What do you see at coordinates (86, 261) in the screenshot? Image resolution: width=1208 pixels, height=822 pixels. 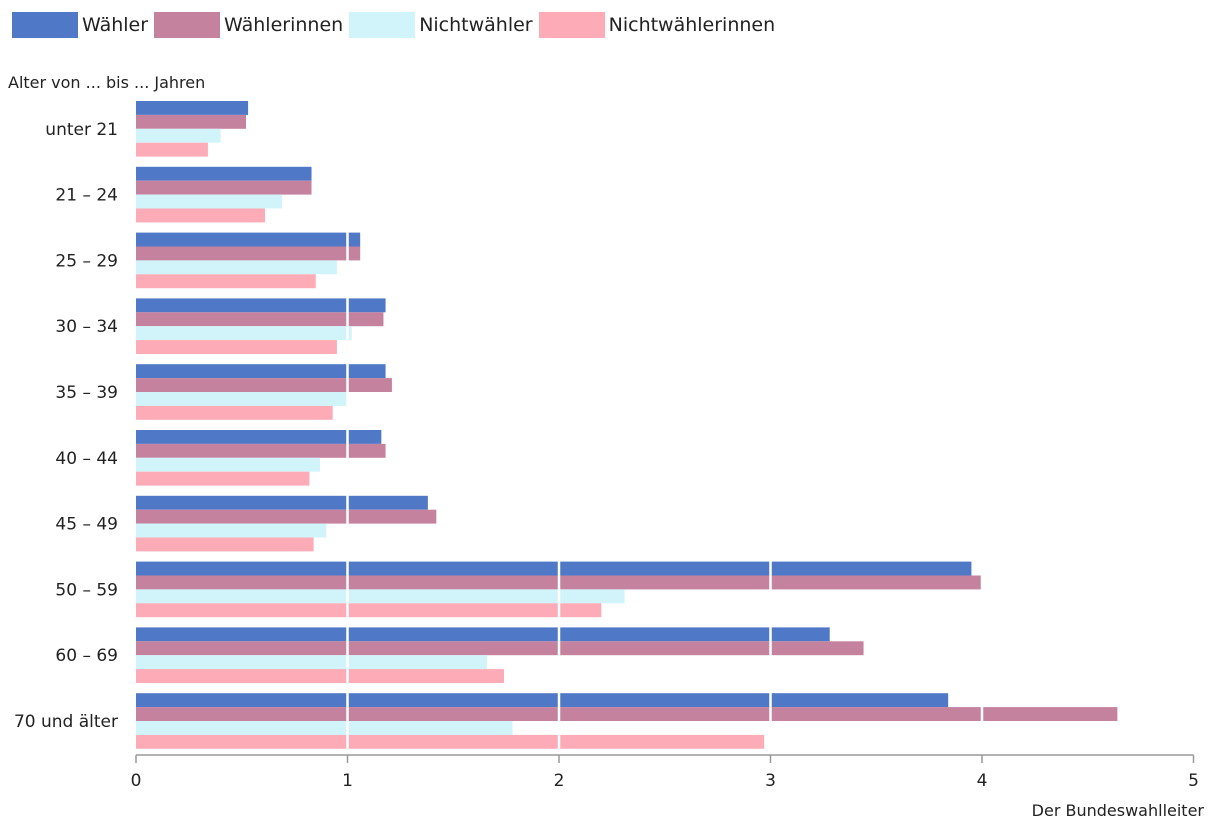 I see `category-label: 25 – 29` at bounding box center [86, 261].